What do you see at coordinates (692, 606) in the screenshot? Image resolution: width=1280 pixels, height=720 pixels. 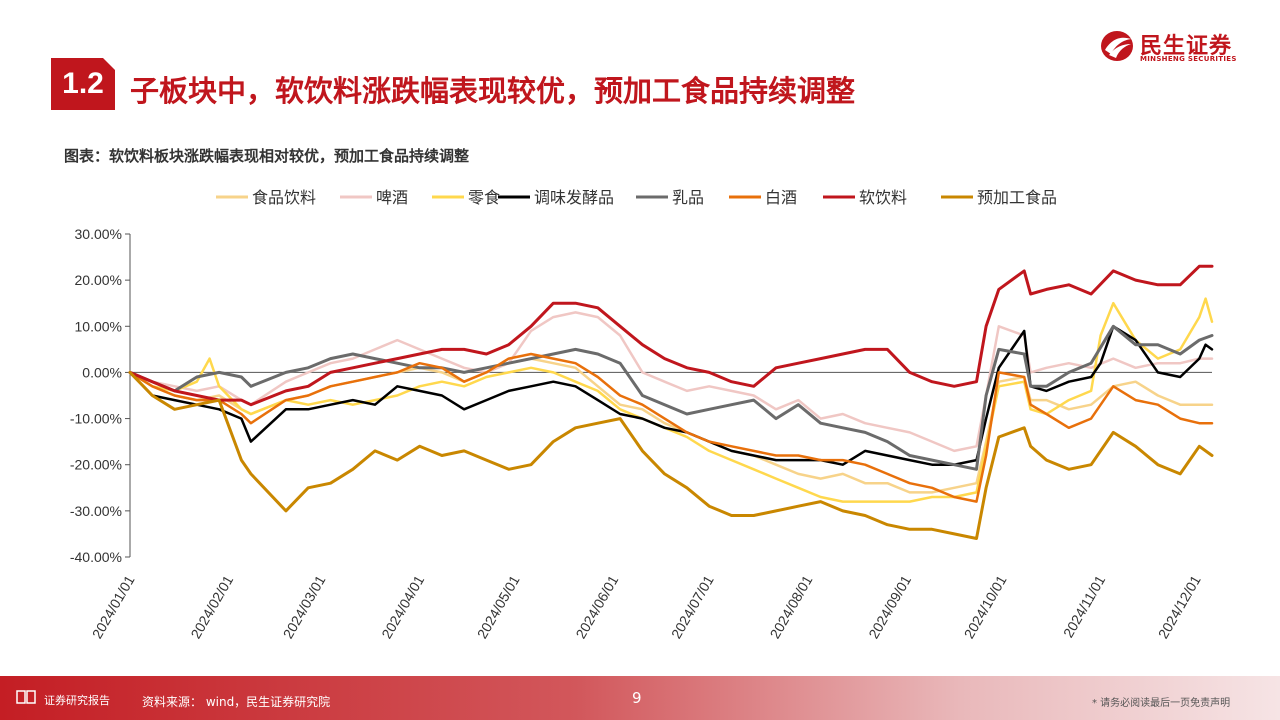 I see `x-tick-label: 2024/07/01` at bounding box center [692, 606].